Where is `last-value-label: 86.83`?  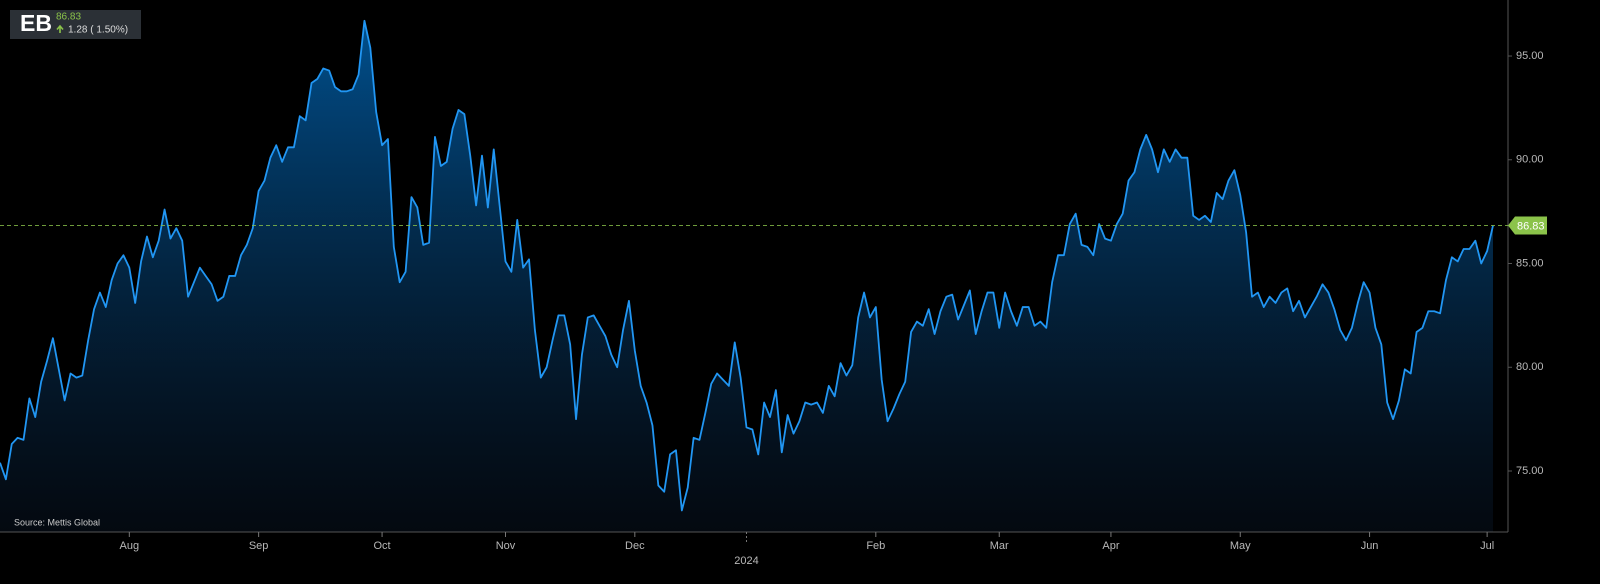
last-value-label: 86.83 is located at coordinates (1531, 226).